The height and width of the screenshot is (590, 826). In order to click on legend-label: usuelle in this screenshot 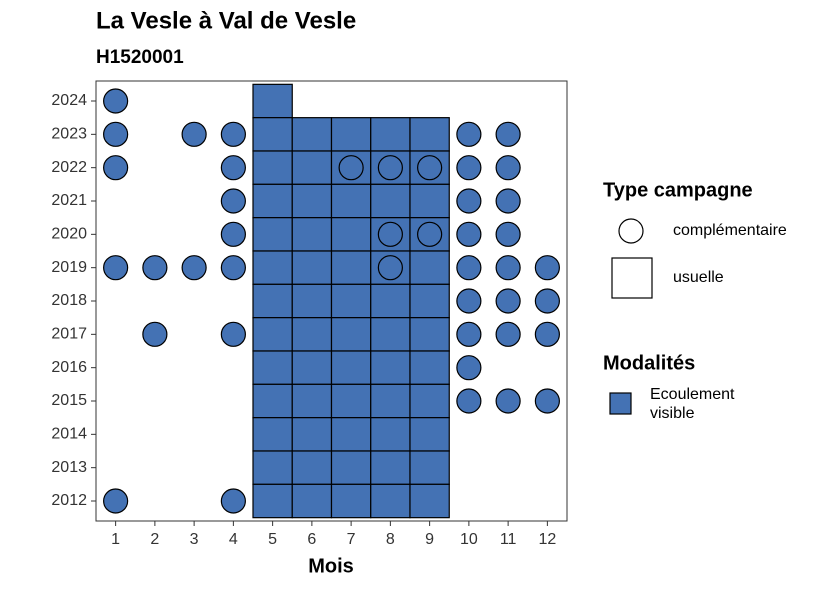, I will do `click(698, 277)`.